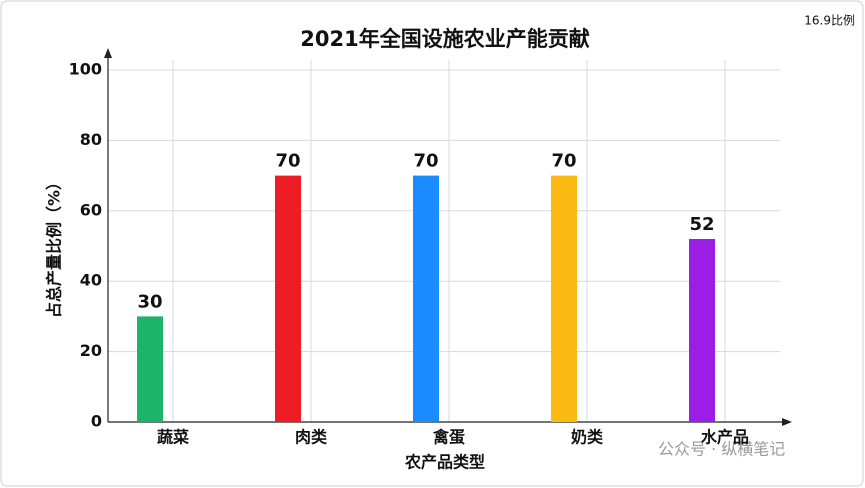 Image resolution: width=865 pixels, height=488 pixels. Describe the element at coordinates (173, 437) in the screenshot. I see `x-tick-label: 蔬菜` at that location.